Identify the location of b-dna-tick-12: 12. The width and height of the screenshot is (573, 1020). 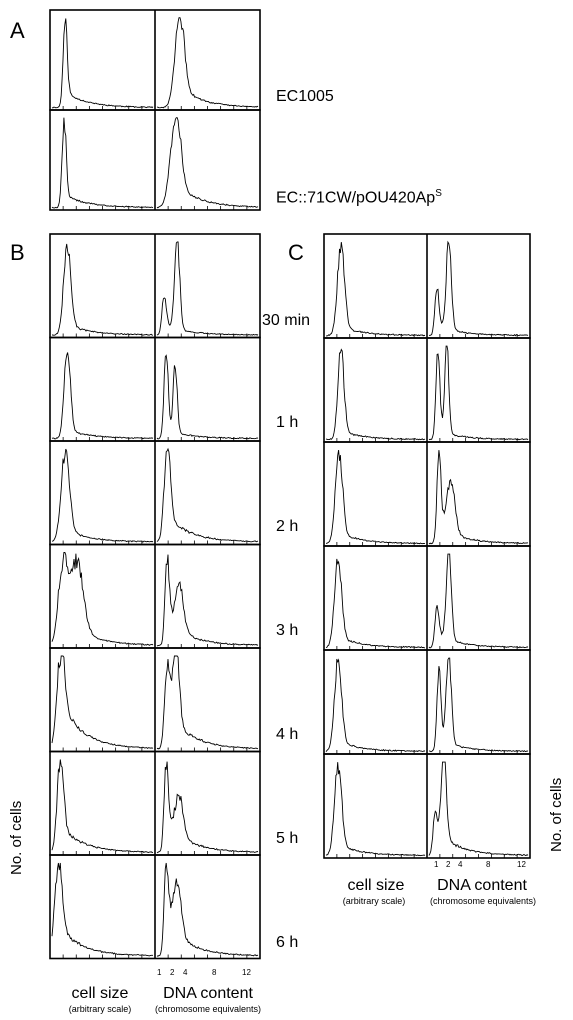
(246, 972).